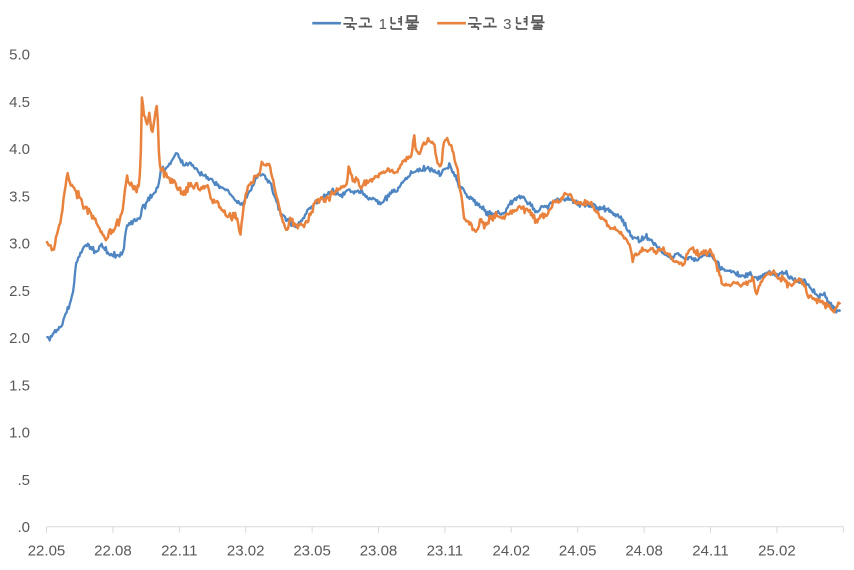 The image size is (854, 570). Describe the element at coordinates (507, 24) in the screenshot. I see `svg-text: 3` at that location.